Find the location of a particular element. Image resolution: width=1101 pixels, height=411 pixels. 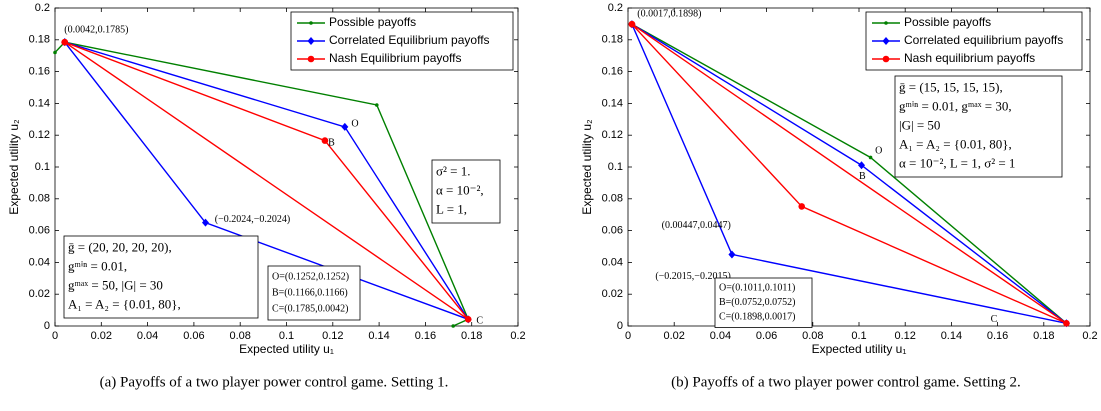

x-axis-label: Expected utility u₁ is located at coordinates (286, 349).